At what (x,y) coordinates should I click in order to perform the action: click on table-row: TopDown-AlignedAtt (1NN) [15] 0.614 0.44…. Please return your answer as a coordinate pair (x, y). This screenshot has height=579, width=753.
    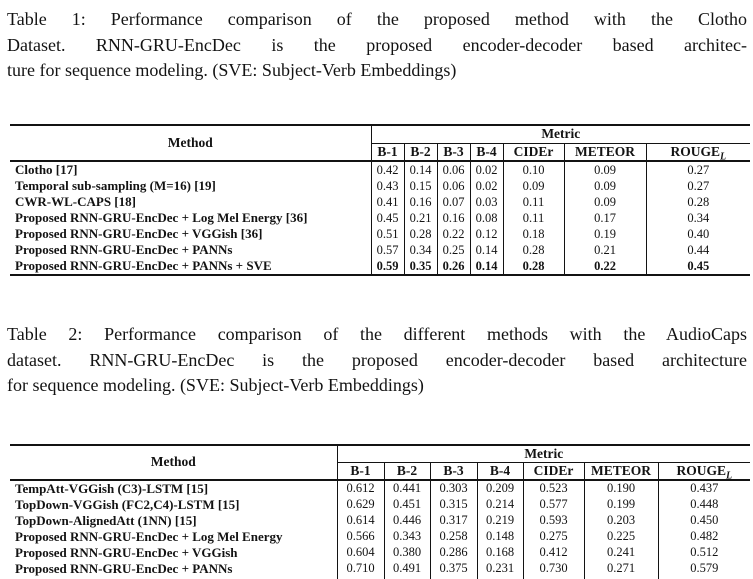
    Looking at the image, I should click on (380, 520).